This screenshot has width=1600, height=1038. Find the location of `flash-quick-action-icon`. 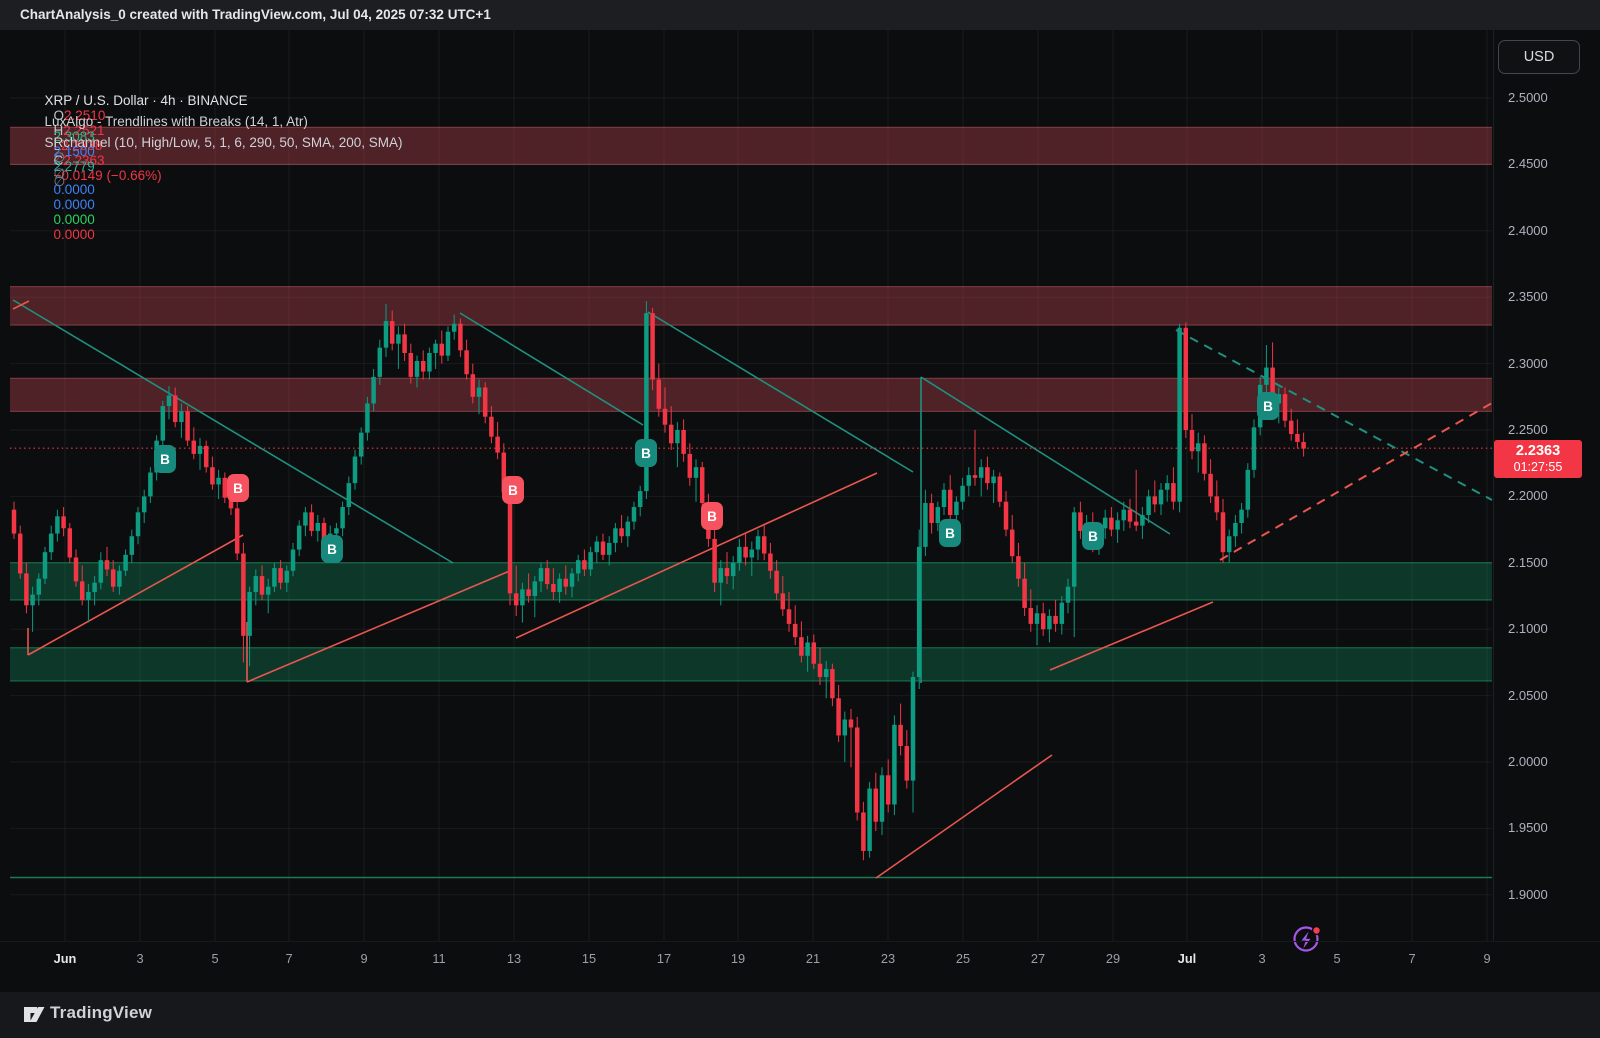

flash-quick-action-icon is located at coordinates (1308, 941).